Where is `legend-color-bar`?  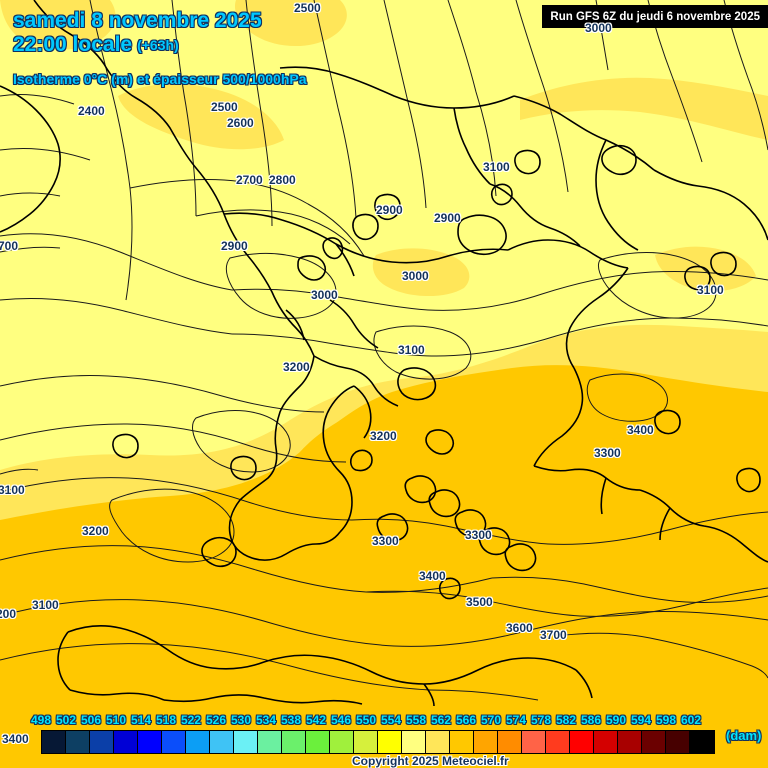
legend-color-bar is located at coordinates (378, 742).